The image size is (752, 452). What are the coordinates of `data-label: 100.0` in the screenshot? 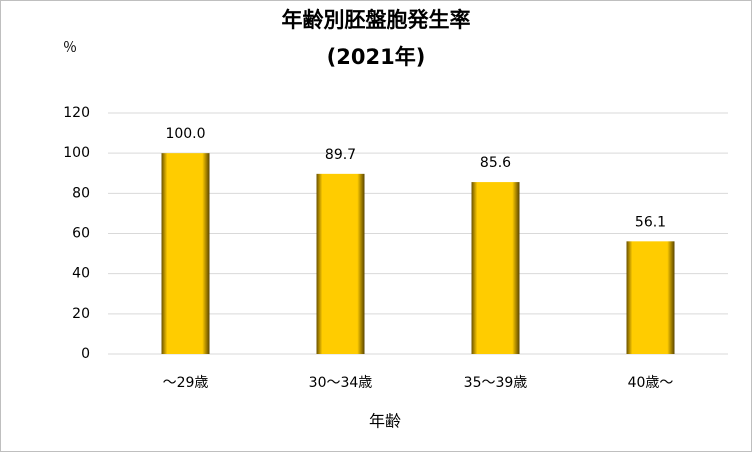 It's located at (185, 134).